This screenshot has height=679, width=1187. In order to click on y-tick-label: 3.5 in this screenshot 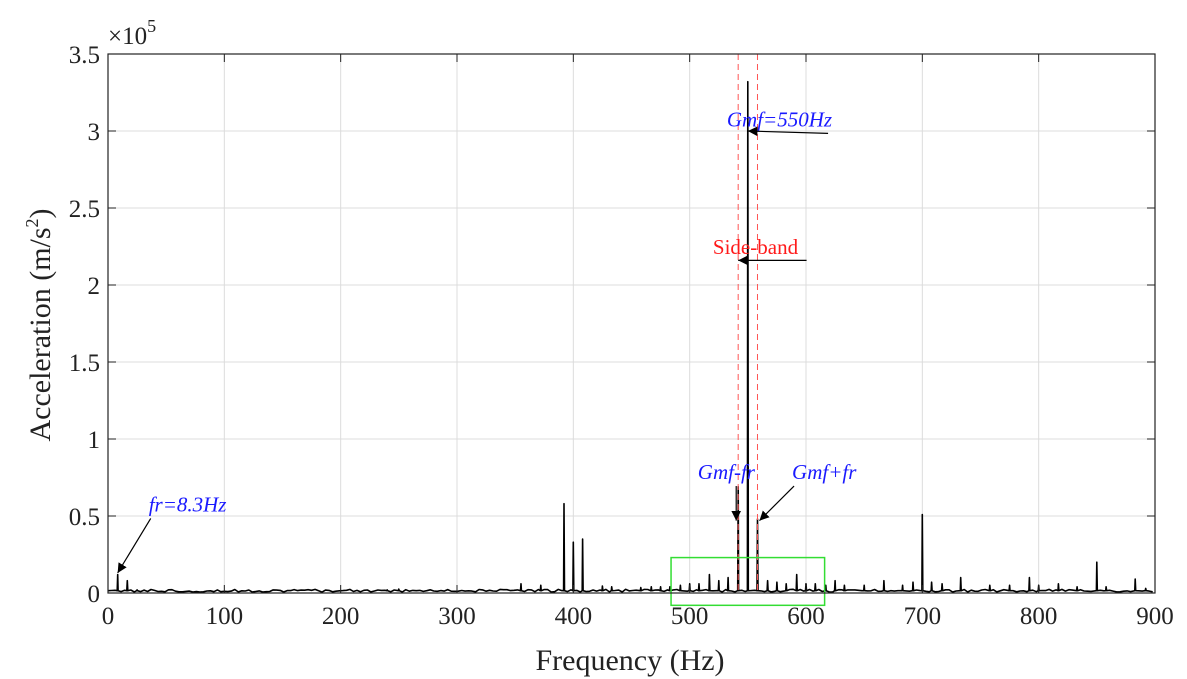, I will do `click(84, 55)`.